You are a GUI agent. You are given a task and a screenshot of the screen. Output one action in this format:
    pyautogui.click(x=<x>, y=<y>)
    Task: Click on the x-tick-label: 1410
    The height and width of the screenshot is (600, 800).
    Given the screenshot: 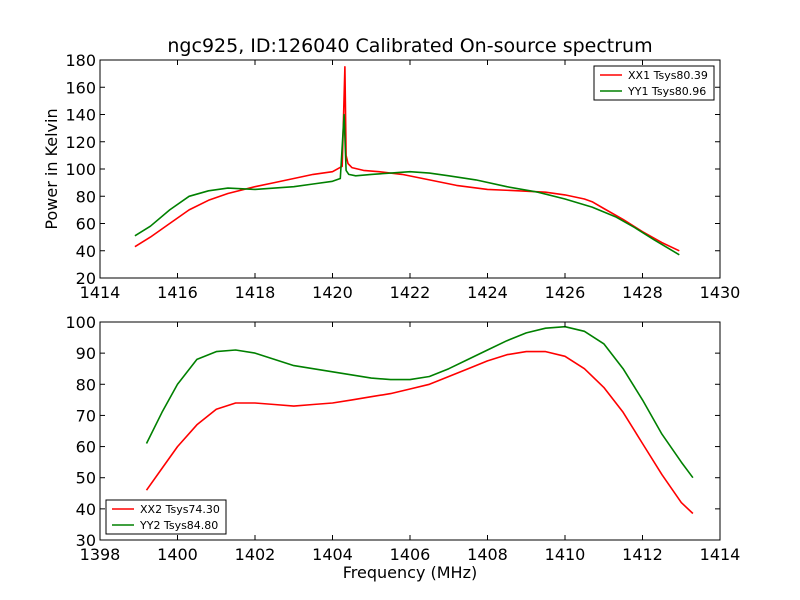 What is the action you would take?
    pyautogui.click(x=565, y=554)
    